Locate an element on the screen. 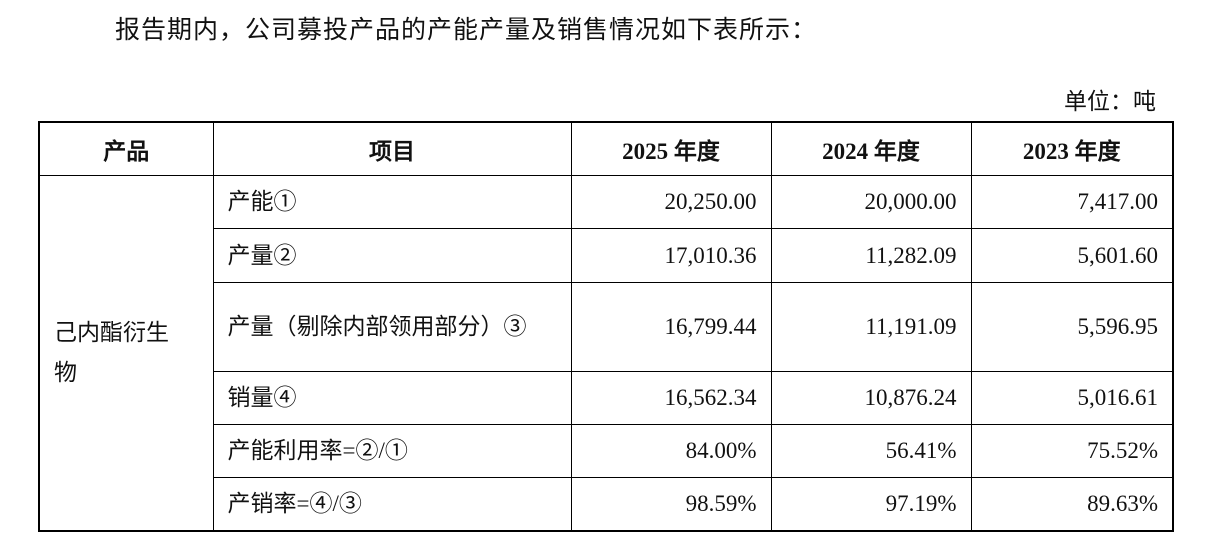 The height and width of the screenshot is (558, 1208). value-cell: 11,191.09 is located at coordinates (871, 327).